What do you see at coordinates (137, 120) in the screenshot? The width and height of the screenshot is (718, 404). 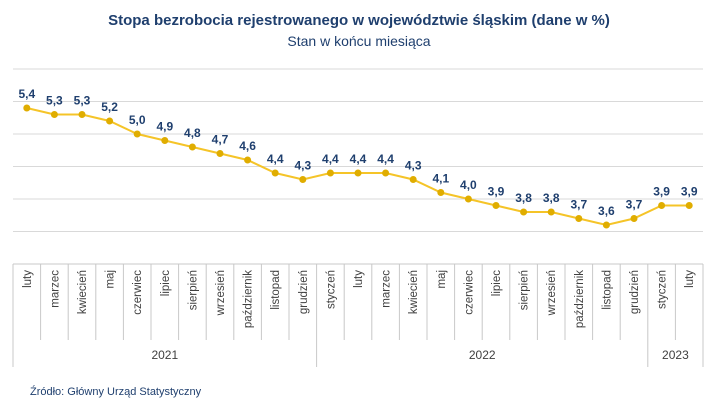 I see `data-label: 5,0` at bounding box center [137, 120].